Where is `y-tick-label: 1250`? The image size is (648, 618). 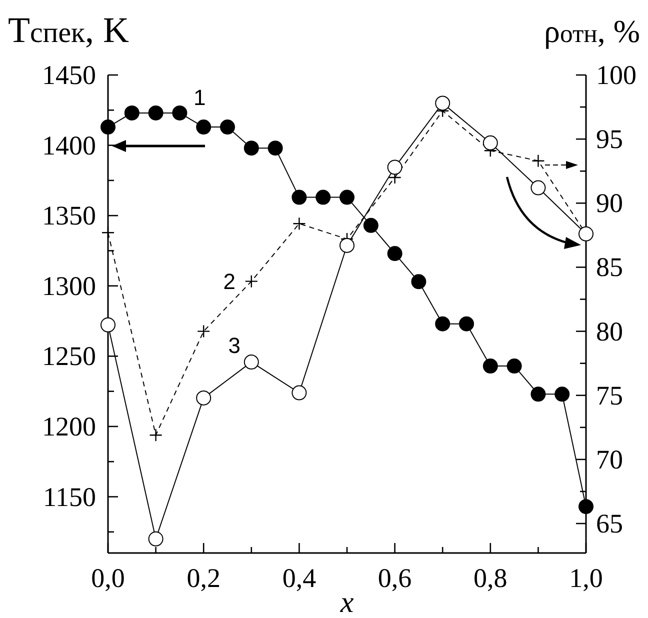
y-tick-label: 1250 is located at coordinates (69, 356).